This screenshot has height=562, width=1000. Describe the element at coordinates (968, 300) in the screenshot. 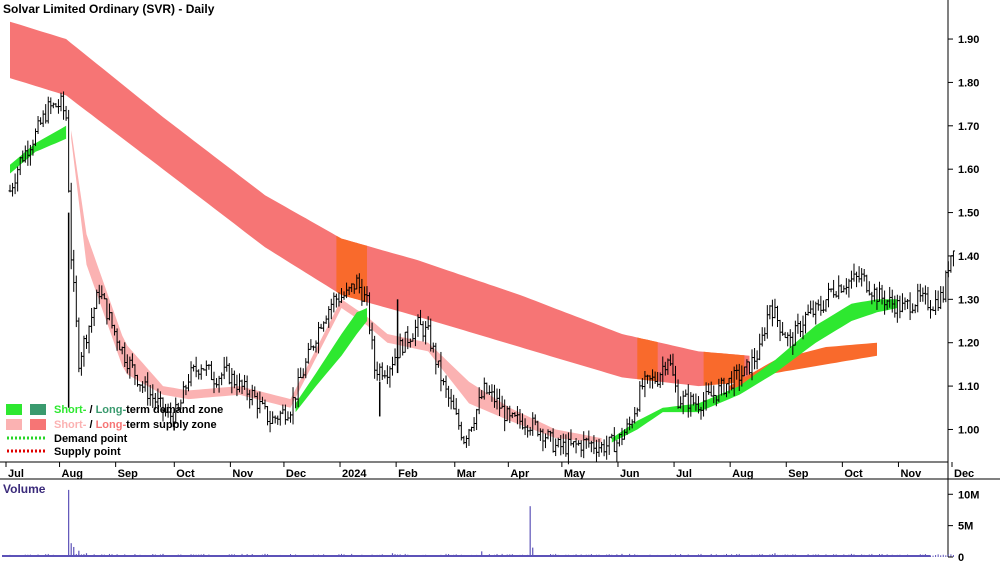

I see `price-tick-label: 1.30` at that location.